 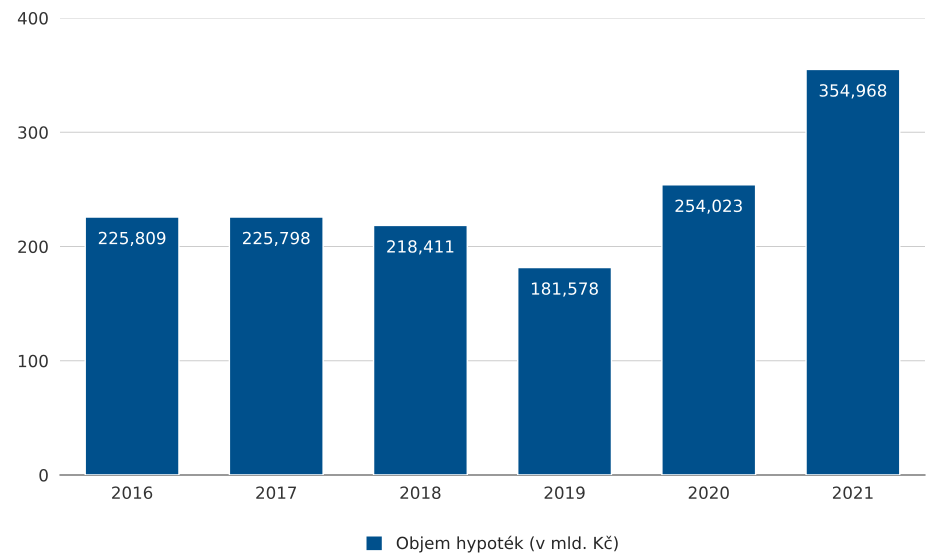 What do you see at coordinates (276, 493) in the screenshot?
I see `x-tick-label: 2017` at bounding box center [276, 493].